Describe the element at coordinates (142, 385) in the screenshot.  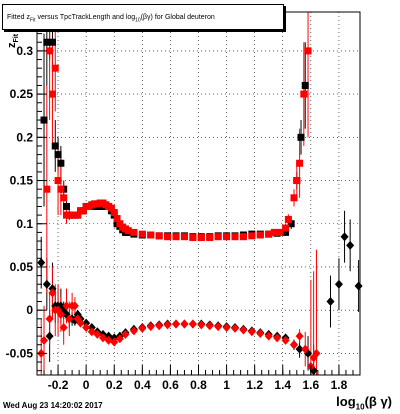
I see `x-tick-label: 0.4` at that location.